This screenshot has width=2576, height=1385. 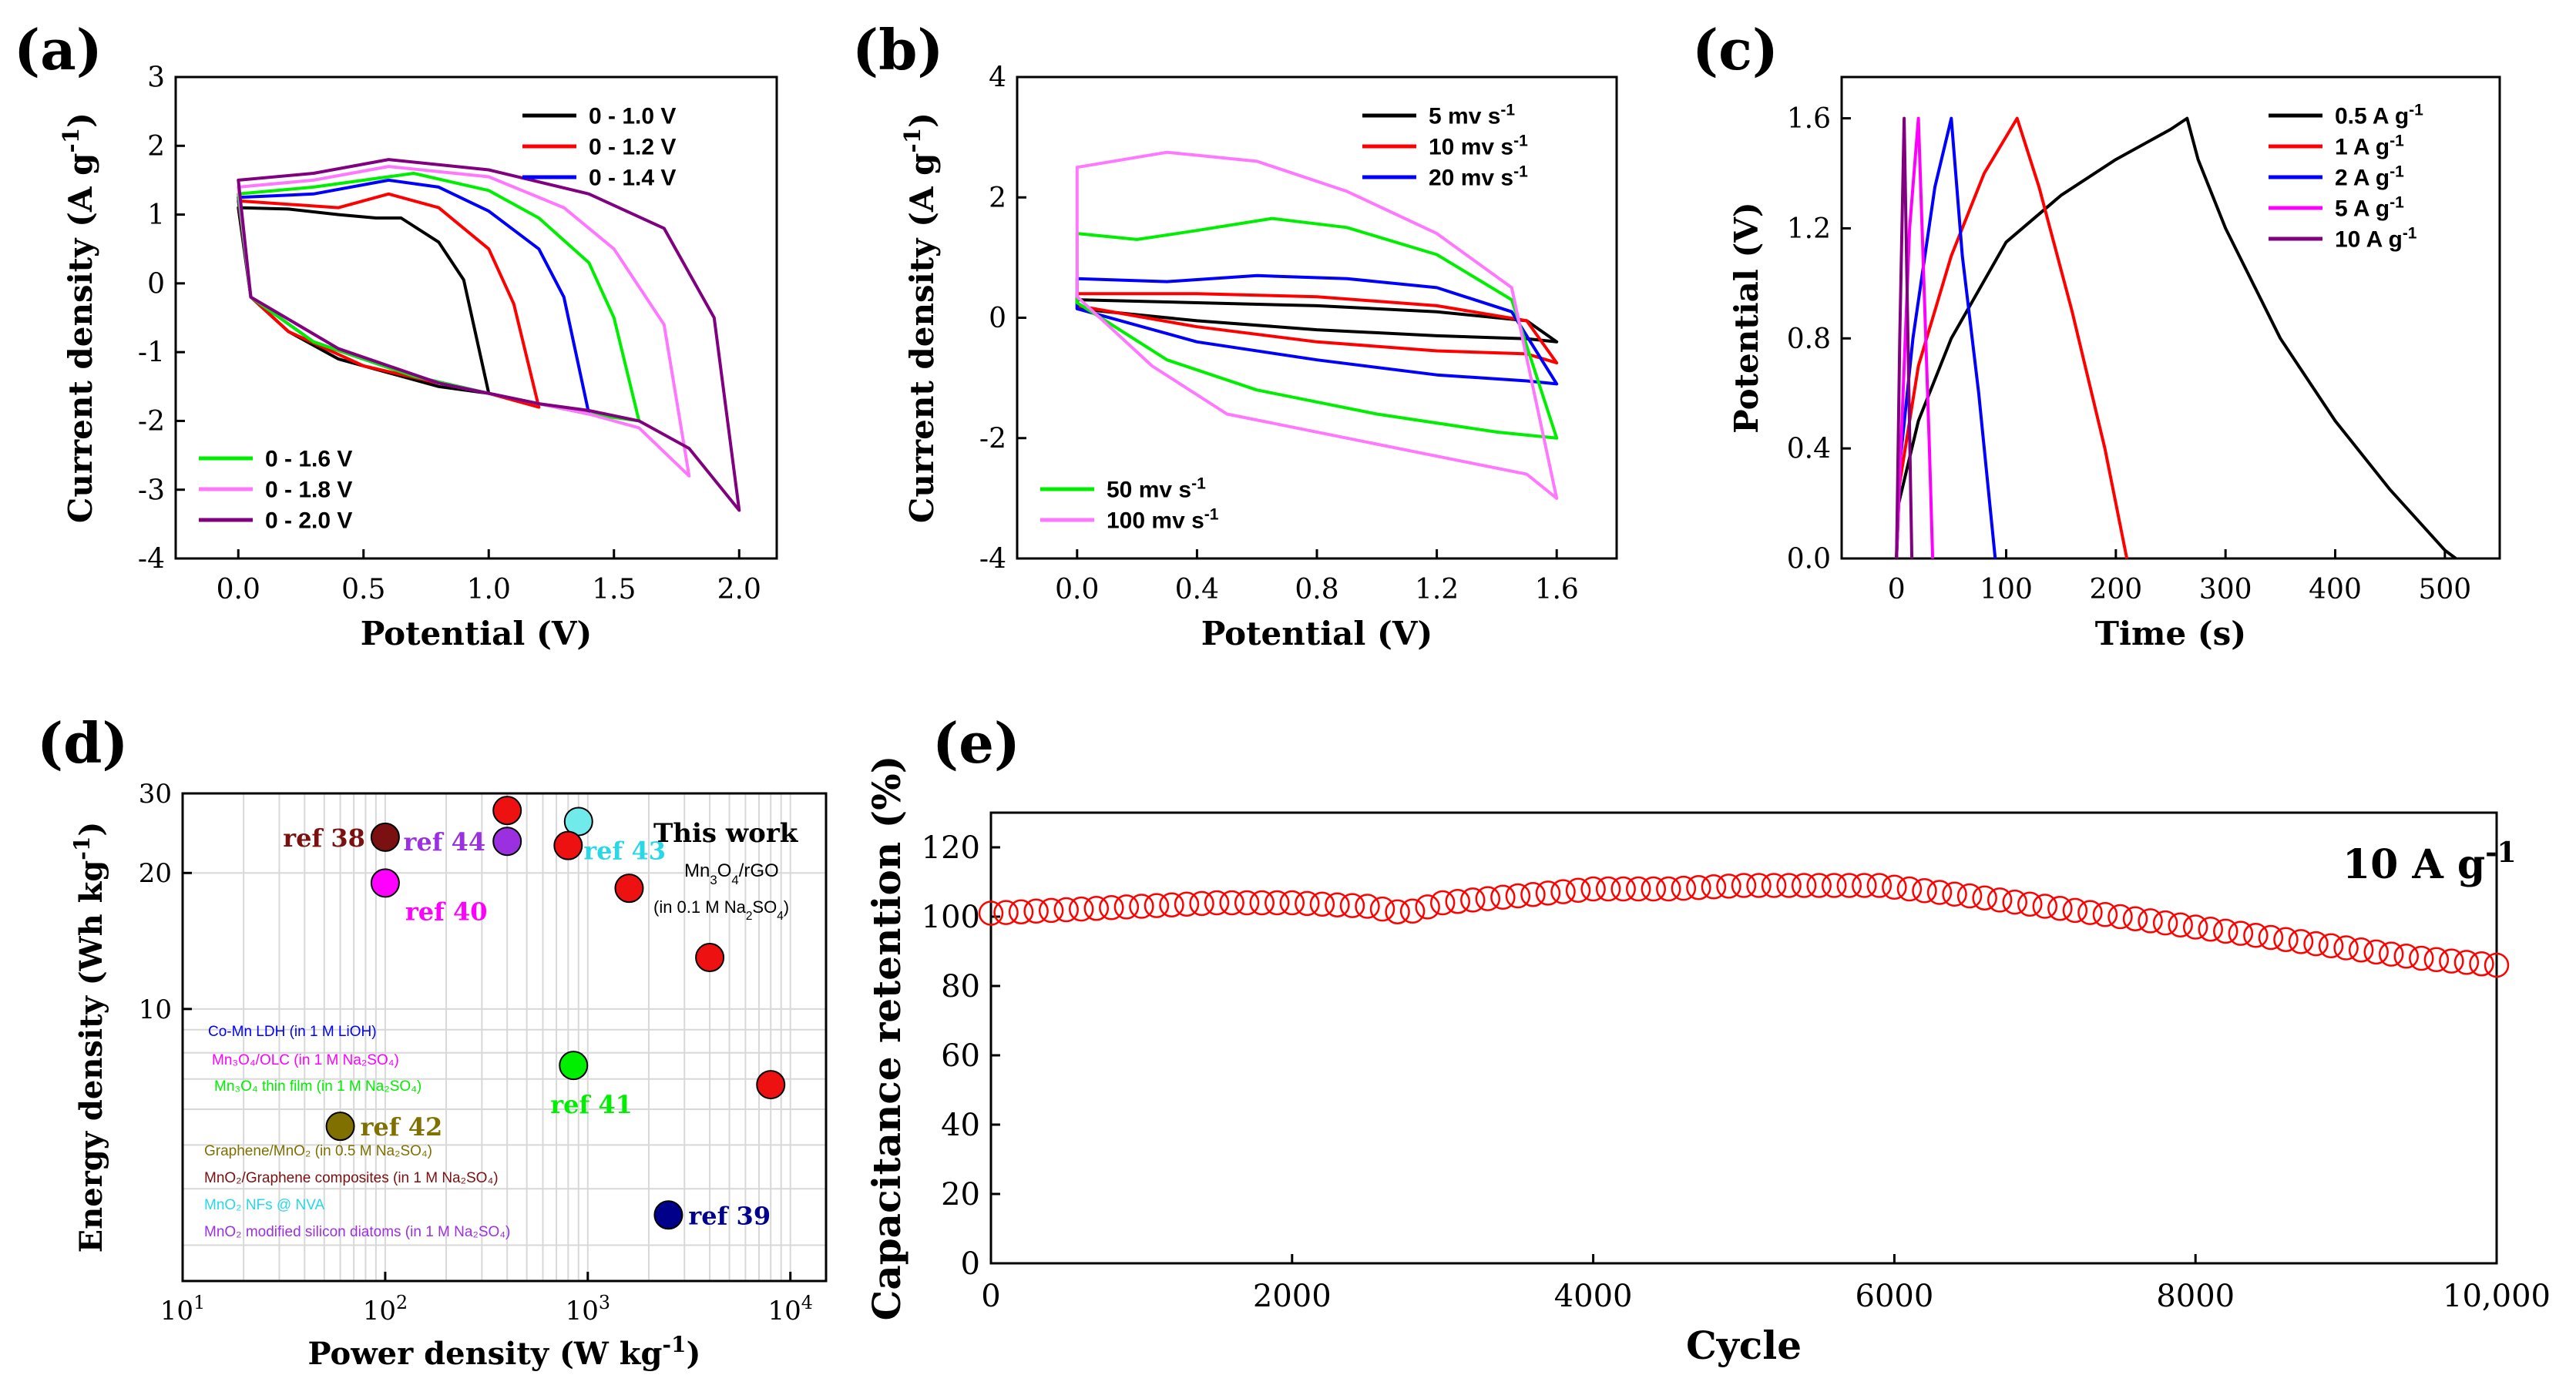 What do you see at coordinates (734, 880) in the screenshot?
I see `this-work-material-part: 4` at bounding box center [734, 880].